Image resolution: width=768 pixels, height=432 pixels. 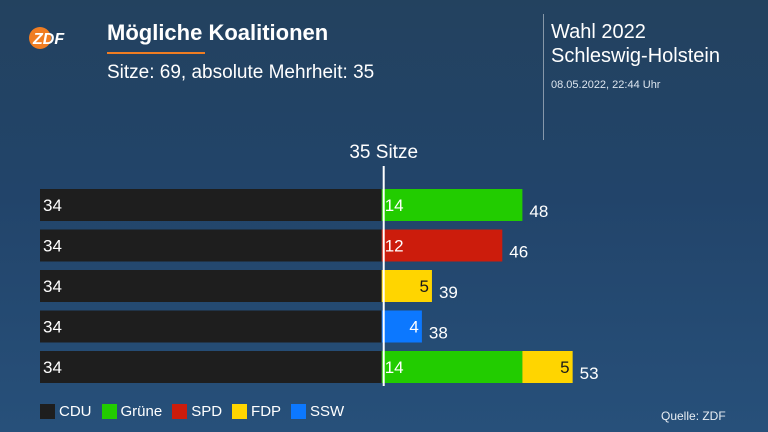 I want to click on bar-segment-spd, so click(x=442, y=245).